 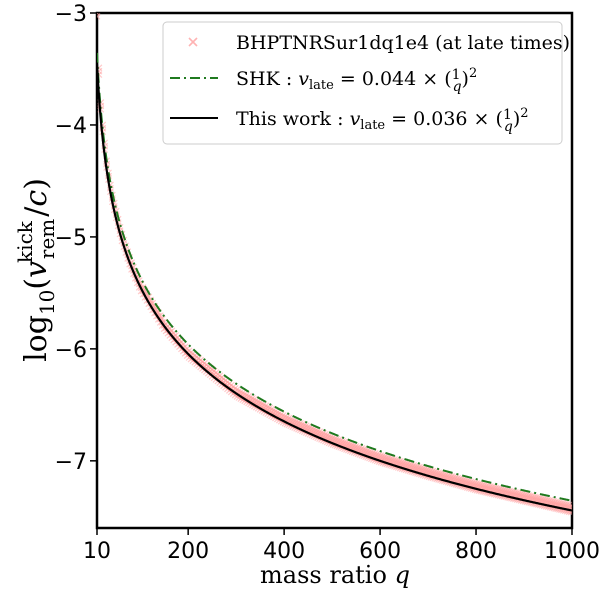 What do you see at coordinates (71, 126) in the screenshot?
I see `y-tick-label: −4` at bounding box center [71, 126].